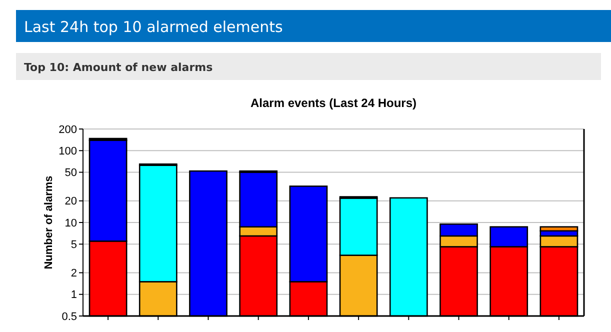 The width and height of the screenshot is (611, 332). What do you see at coordinates (69, 316) in the screenshot?
I see `y-tick-label: 0.5` at bounding box center [69, 316].